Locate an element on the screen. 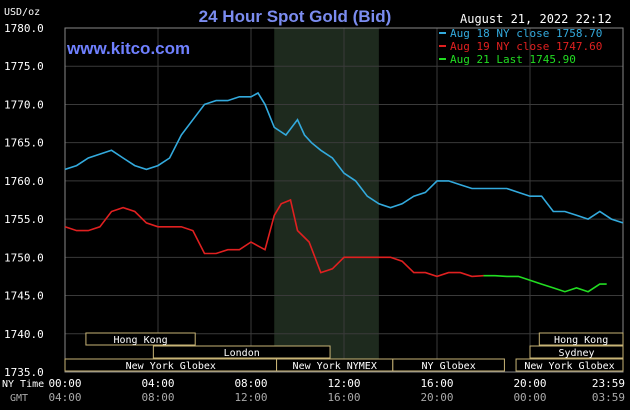 The width and height of the screenshot is (630, 410). x-tick-label-ny: 08:00 is located at coordinates (250, 383).